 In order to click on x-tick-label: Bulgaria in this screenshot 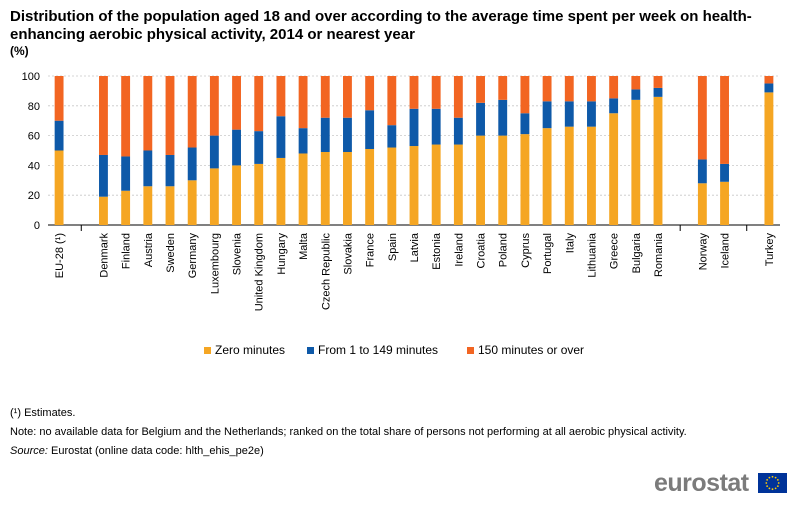, I will do `click(637, 252)`.